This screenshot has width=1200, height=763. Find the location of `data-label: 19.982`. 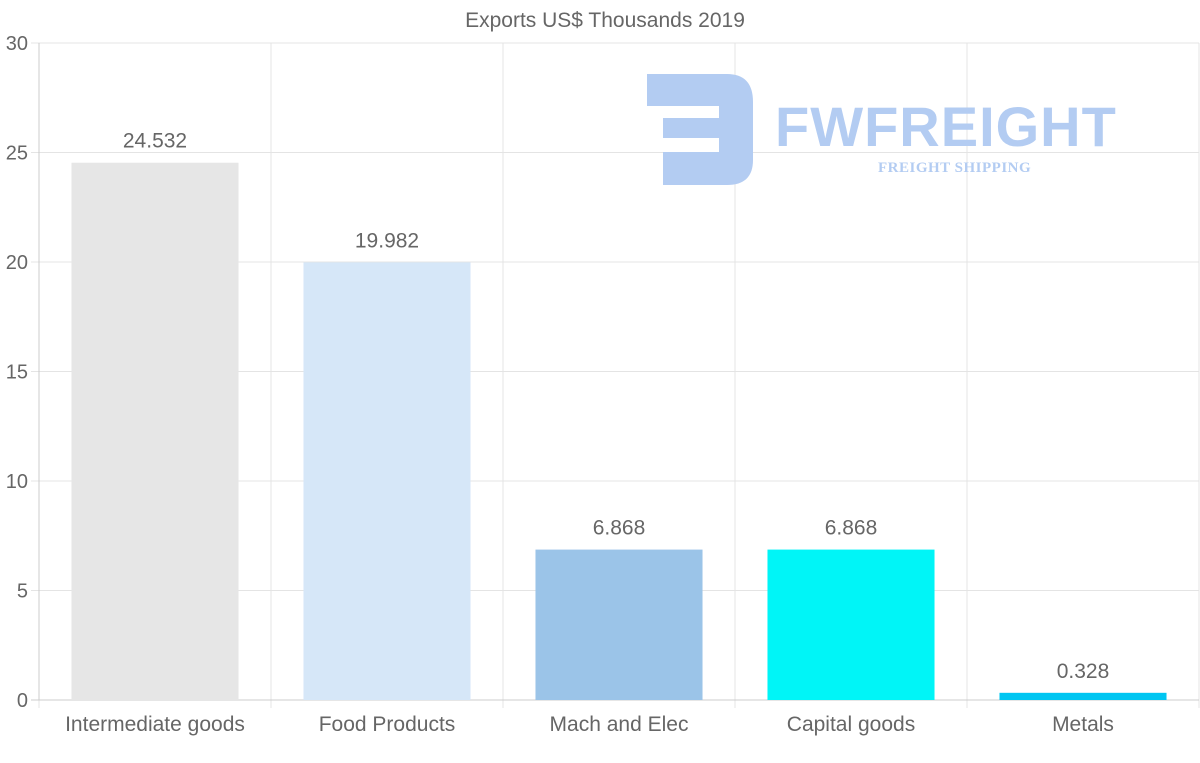

data-label: 19.982 is located at coordinates (387, 240).